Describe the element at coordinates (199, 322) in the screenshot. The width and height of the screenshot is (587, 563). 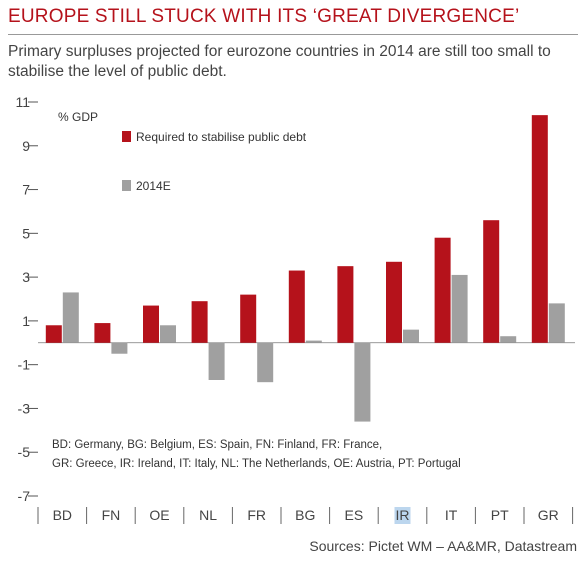
I see `bar-required-nl` at that location.